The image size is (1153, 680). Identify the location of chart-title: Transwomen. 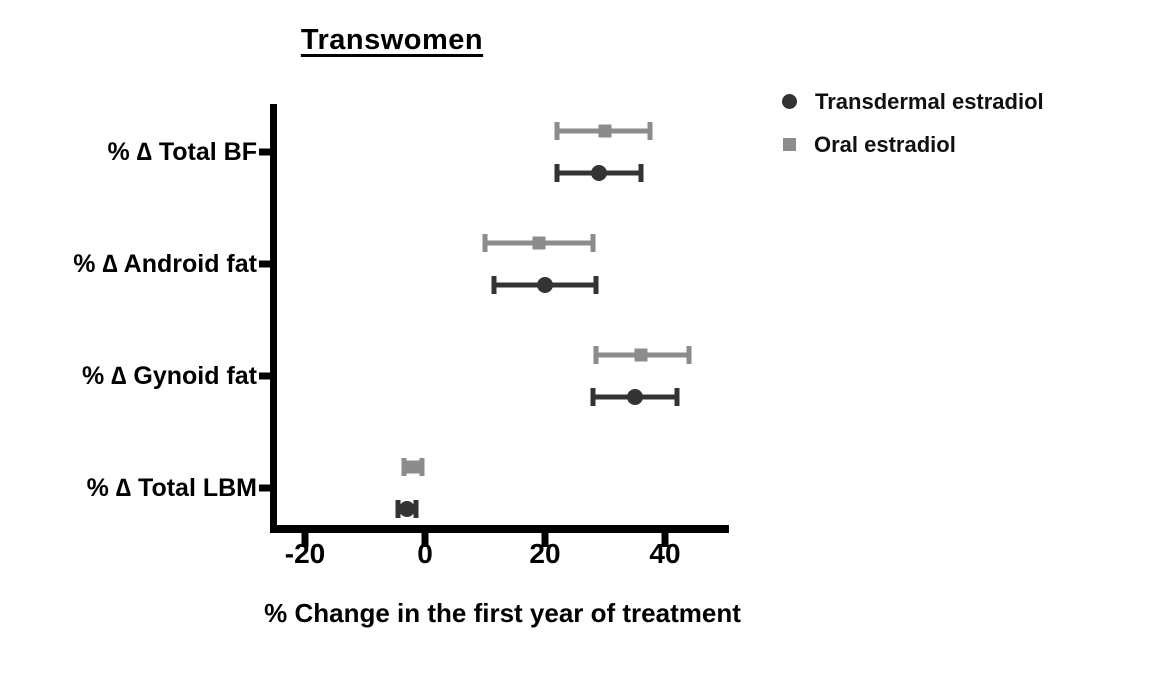
(392, 40).